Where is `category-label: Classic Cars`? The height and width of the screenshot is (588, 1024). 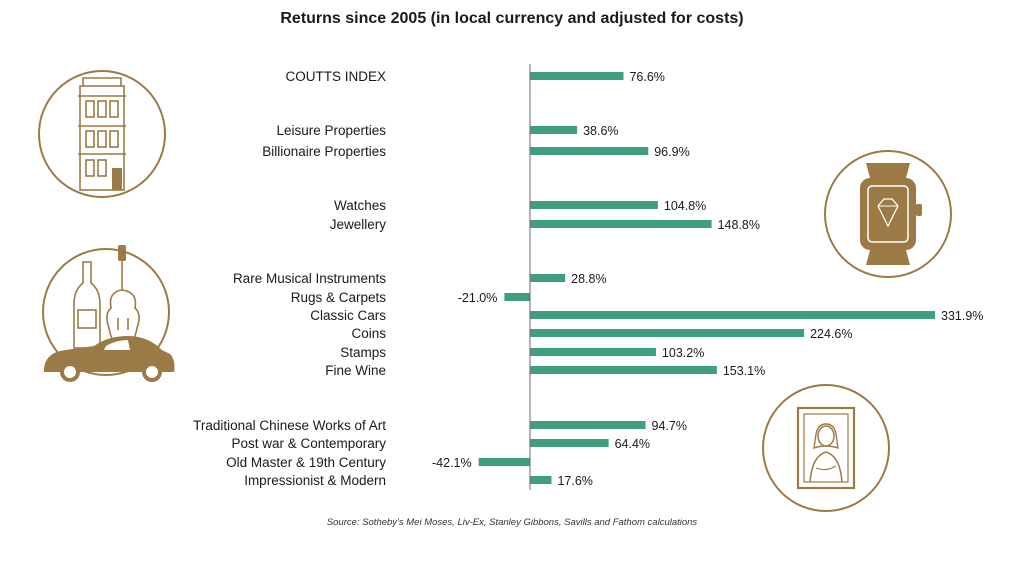
category-label: Classic Cars is located at coordinates (348, 315).